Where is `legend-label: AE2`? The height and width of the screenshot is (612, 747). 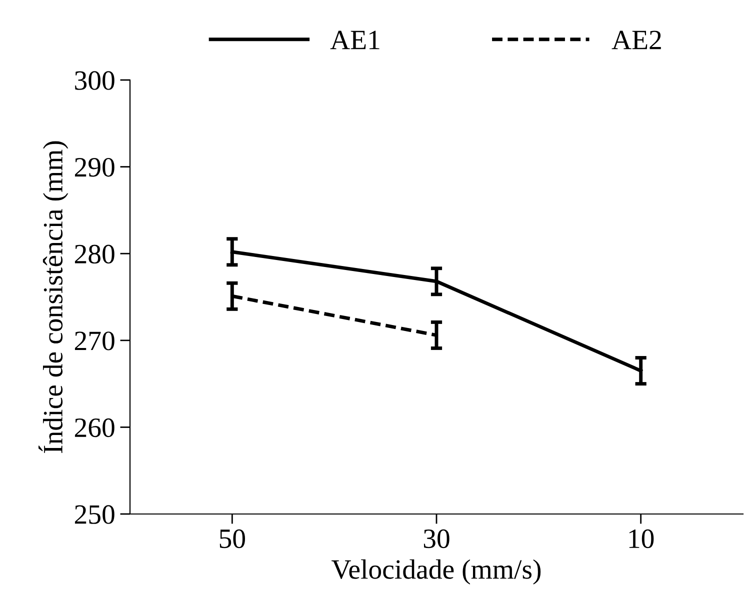 legend-label: AE2 is located at coordinates (636, 40).